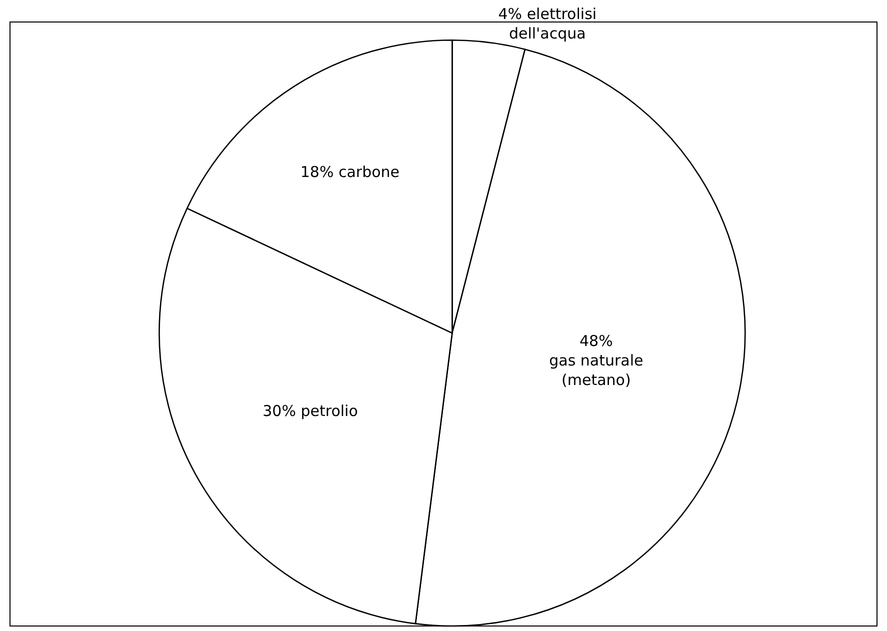 Image resolution: width=887 pixels, height=631 pixels. I want to click on slice-label: 4% elettrolisi dell'acqua, so click(547, 24).